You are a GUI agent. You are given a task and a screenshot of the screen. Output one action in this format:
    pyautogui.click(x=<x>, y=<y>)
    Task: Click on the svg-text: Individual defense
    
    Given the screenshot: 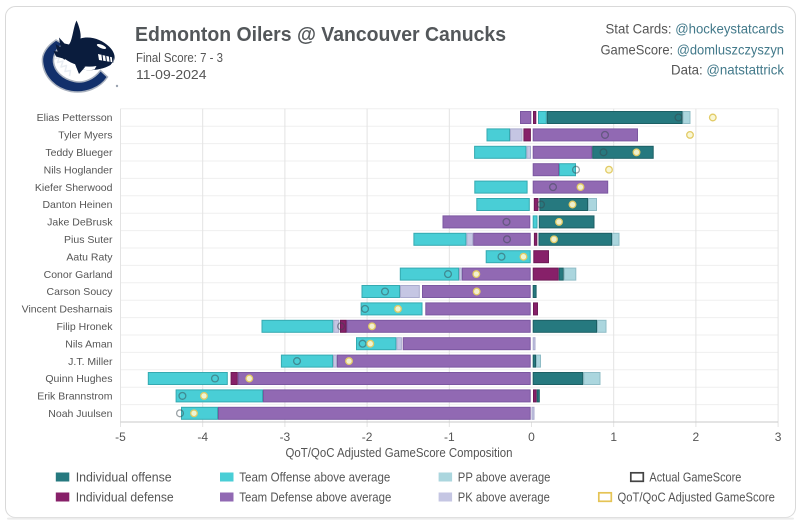 What is the action you would take?
    pyautogui.click(x=125, y=496)
    